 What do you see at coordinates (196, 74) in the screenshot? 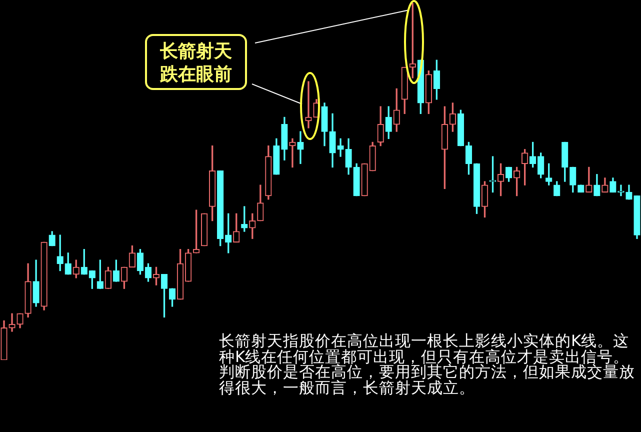
I see `annotation: 跌在眼前` at bounding box center [196, 74].